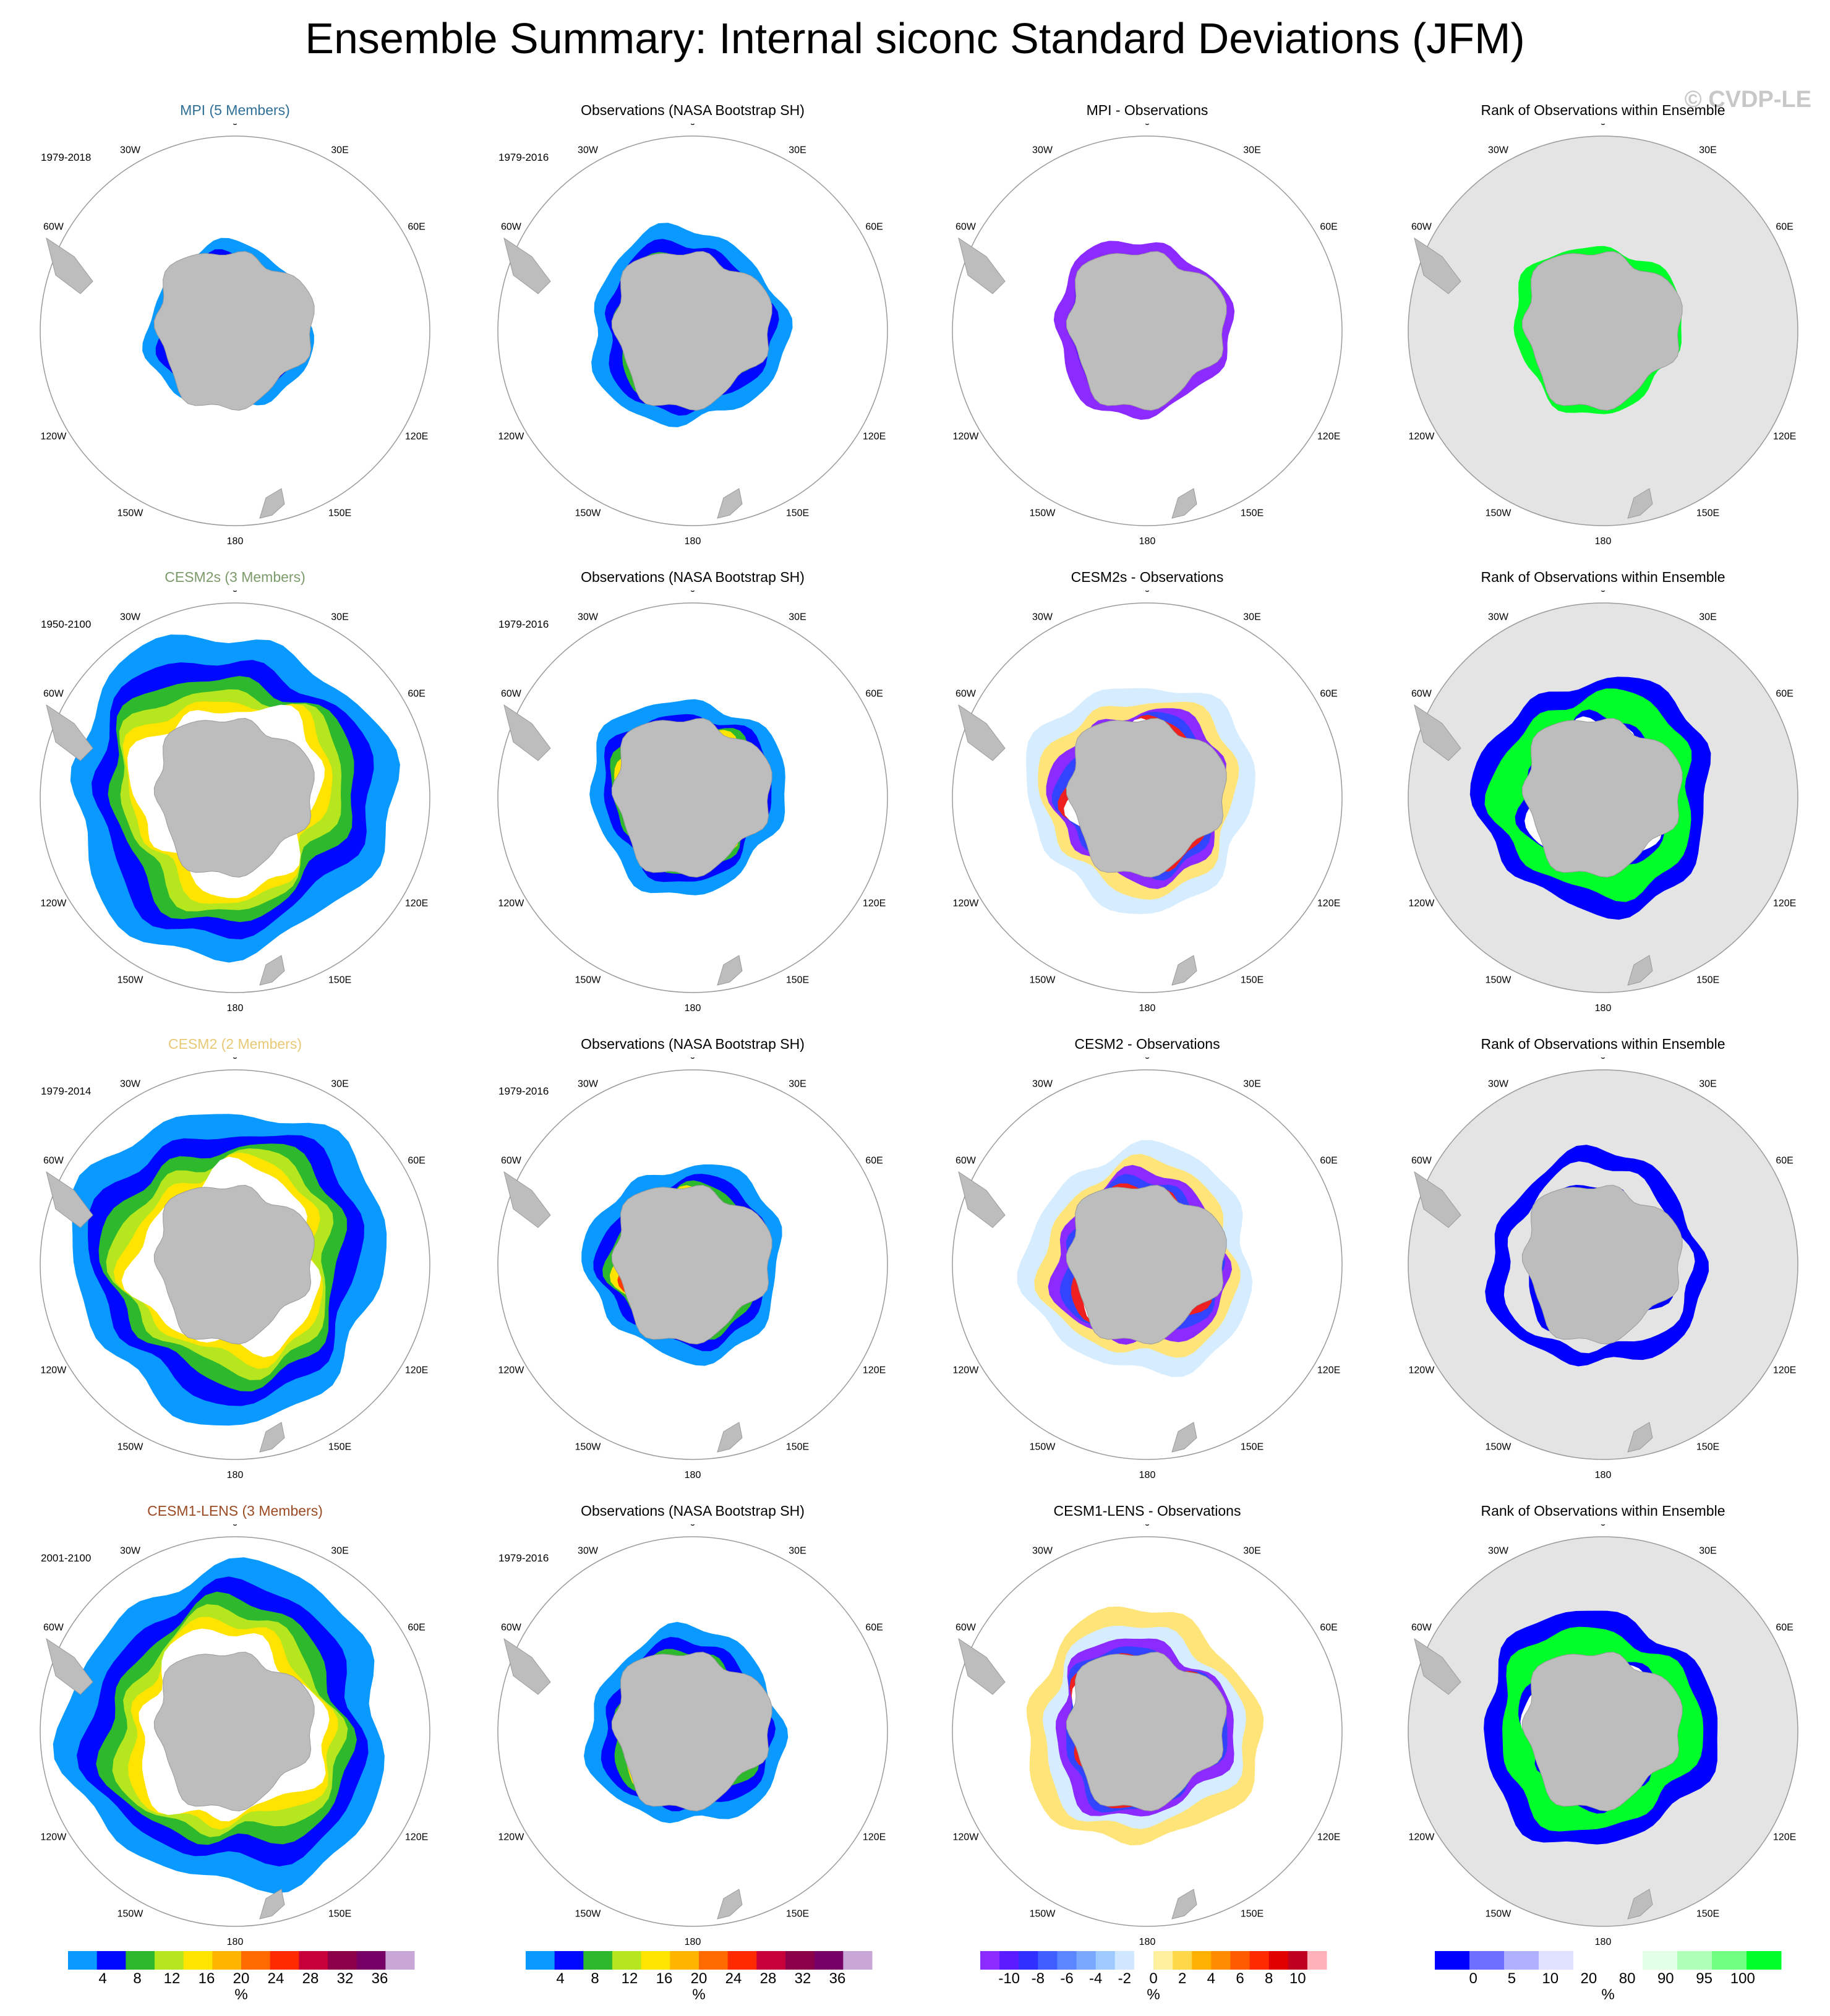  I want to click on colorbar-tick-label: 12, so click(172, 1978).